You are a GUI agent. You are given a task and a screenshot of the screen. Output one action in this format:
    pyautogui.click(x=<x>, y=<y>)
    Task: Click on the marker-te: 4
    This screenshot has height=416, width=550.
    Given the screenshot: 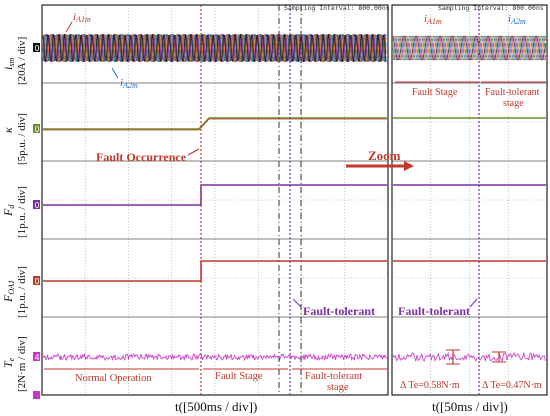 What is the action you would take?
    pyautogui.click(x=36, y=357)
    